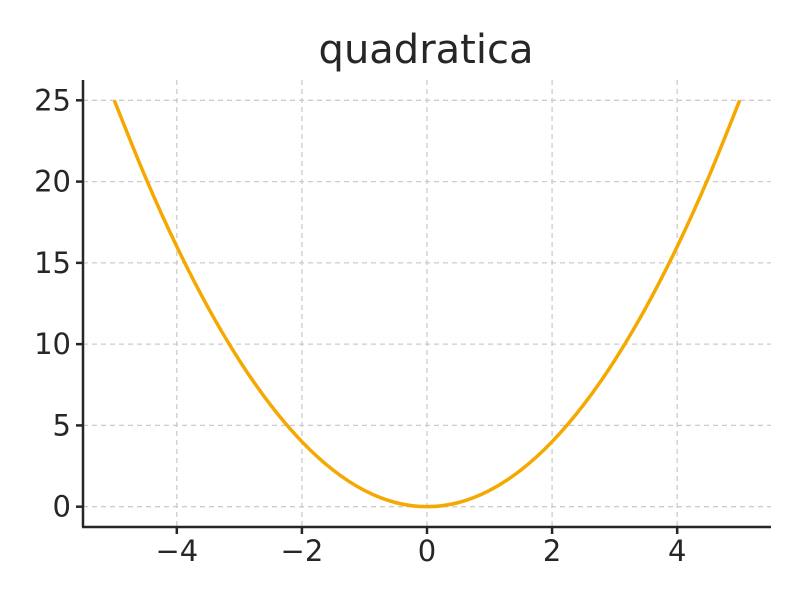  What do you see at coordinates (427, 551) in the screenshot?
I see `x-tick-label: 0` at bounding box center [427, 551].